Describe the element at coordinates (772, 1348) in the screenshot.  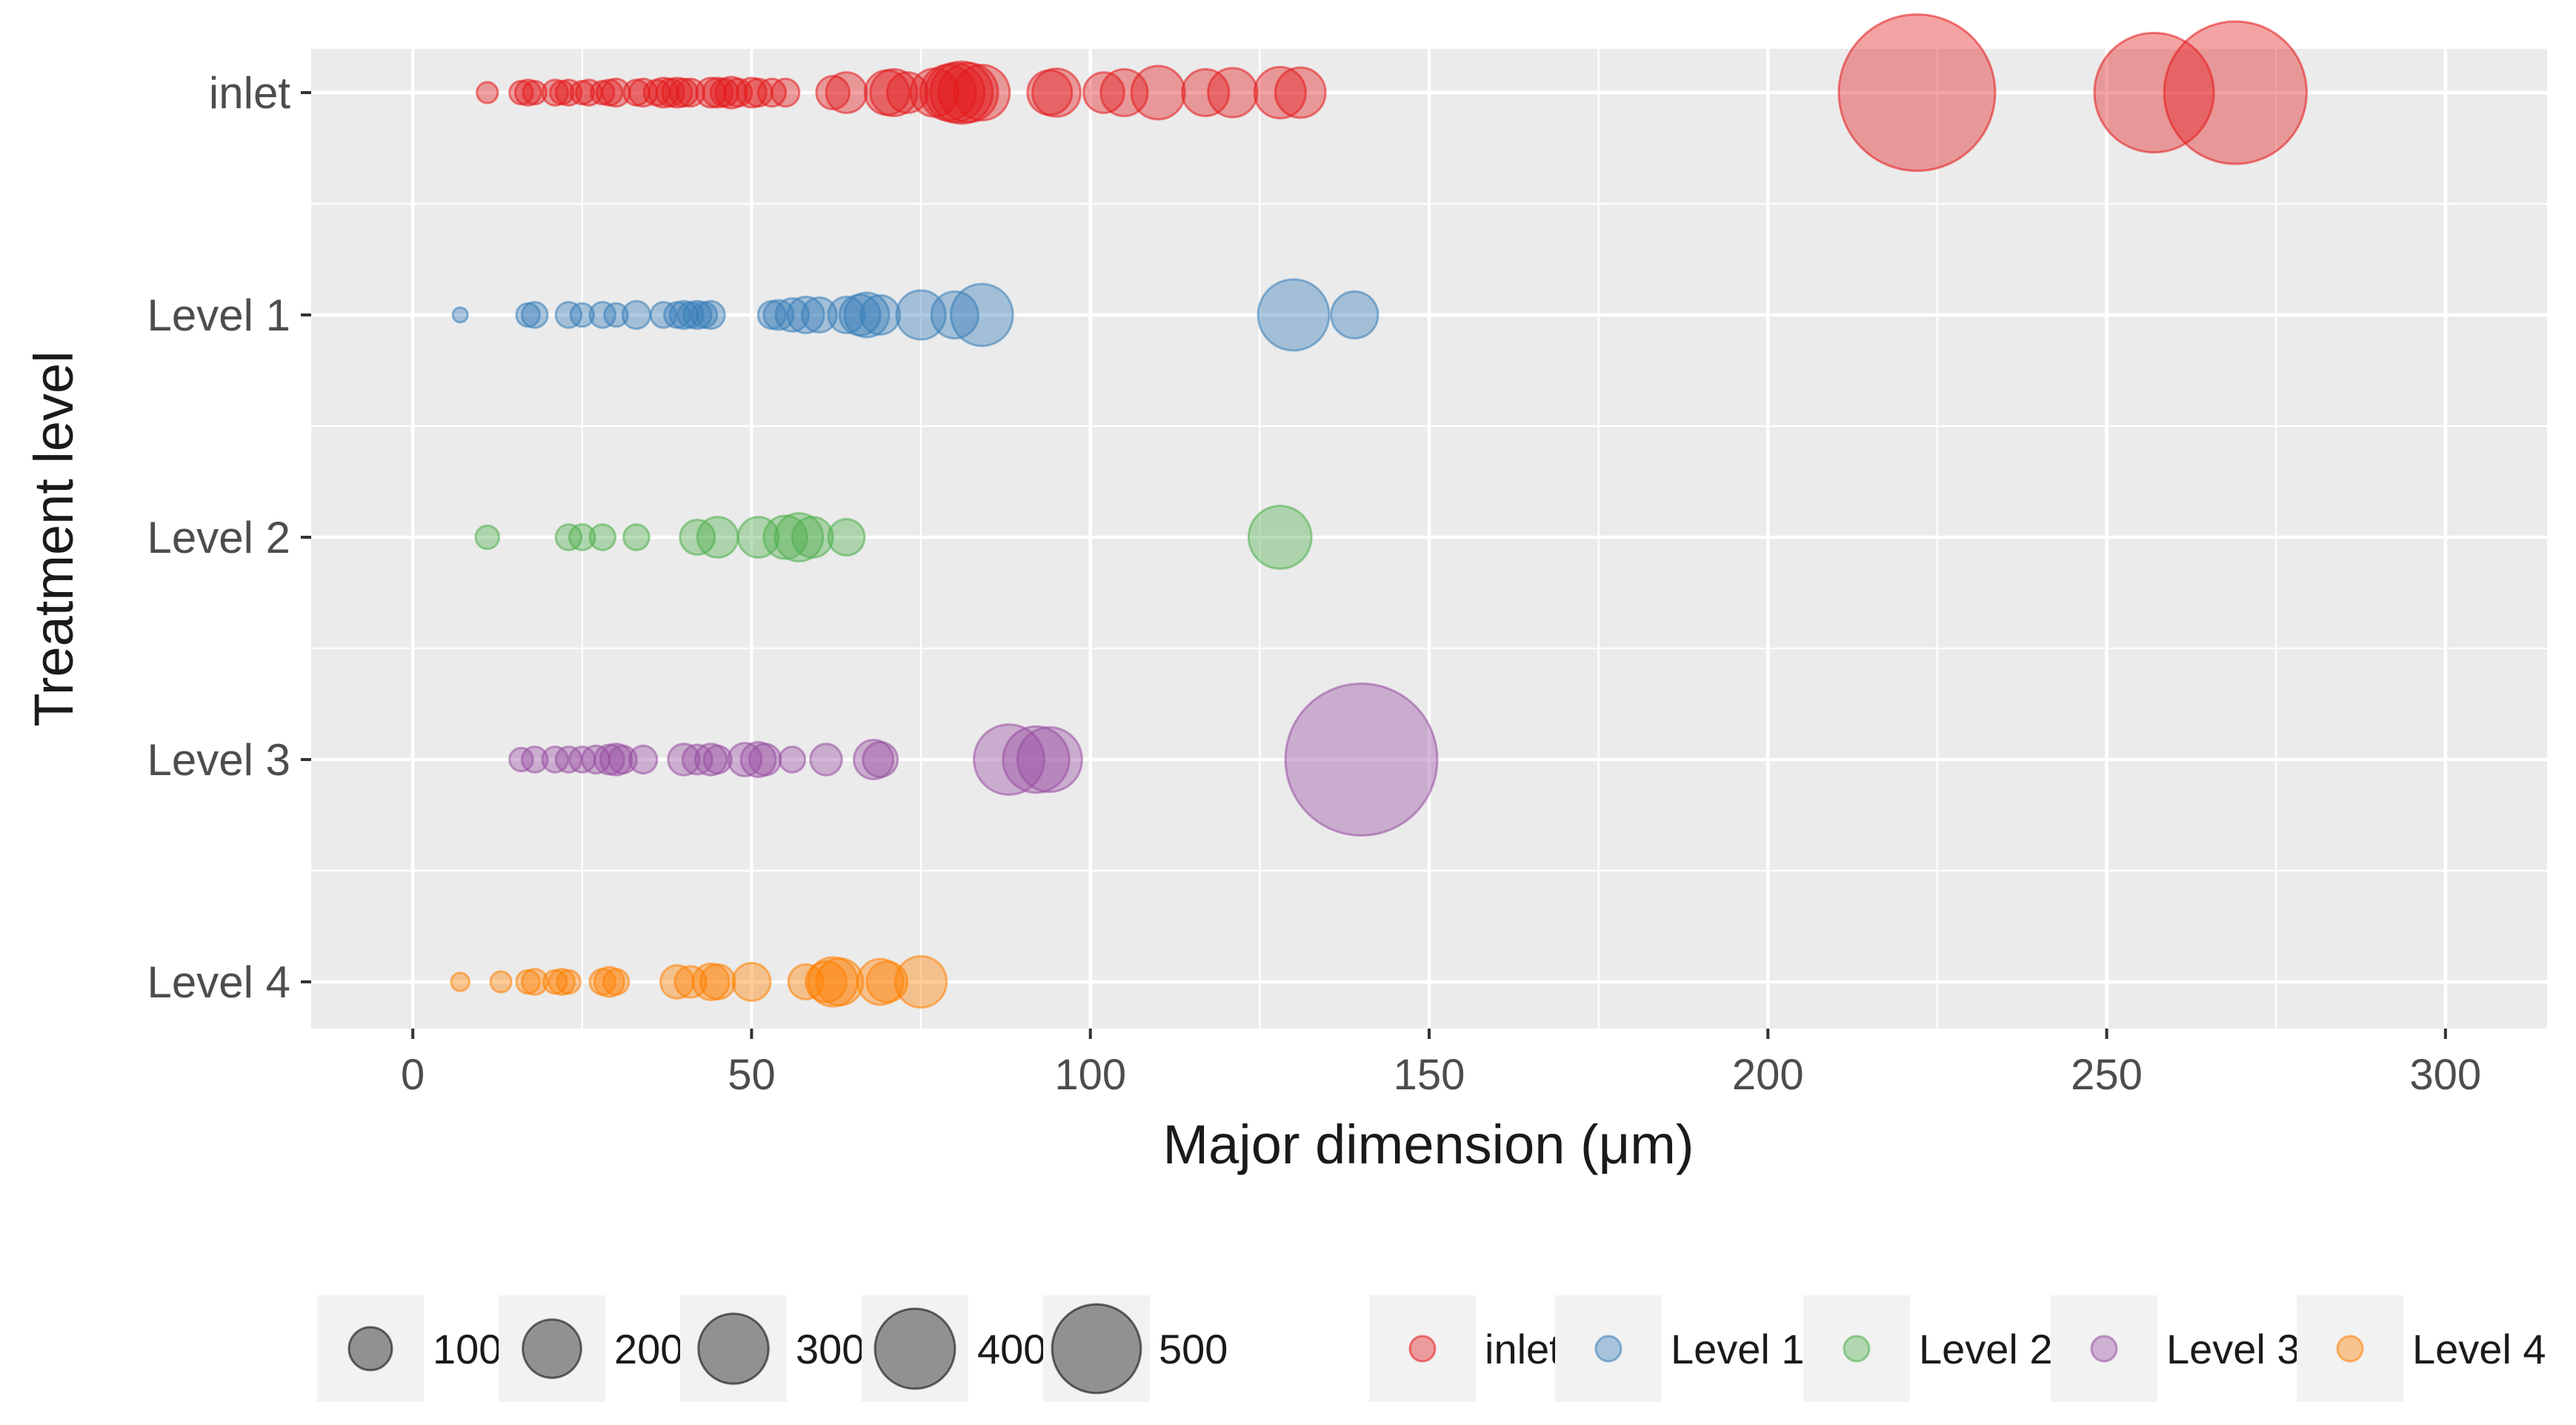
I see `size-legend: 100 200 300 400 500` at that location.